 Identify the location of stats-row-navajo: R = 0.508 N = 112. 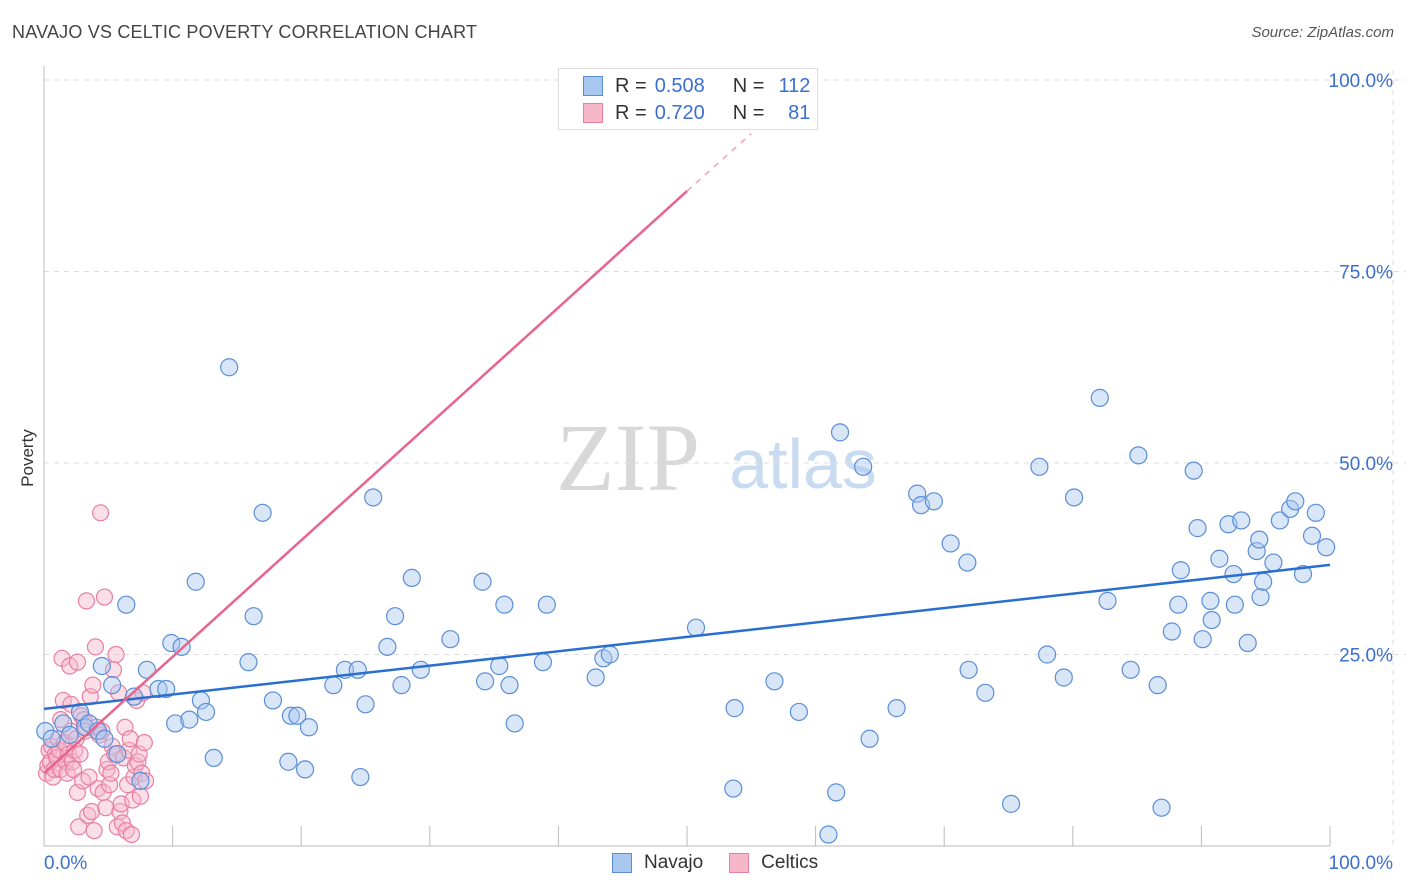
(696, 86).